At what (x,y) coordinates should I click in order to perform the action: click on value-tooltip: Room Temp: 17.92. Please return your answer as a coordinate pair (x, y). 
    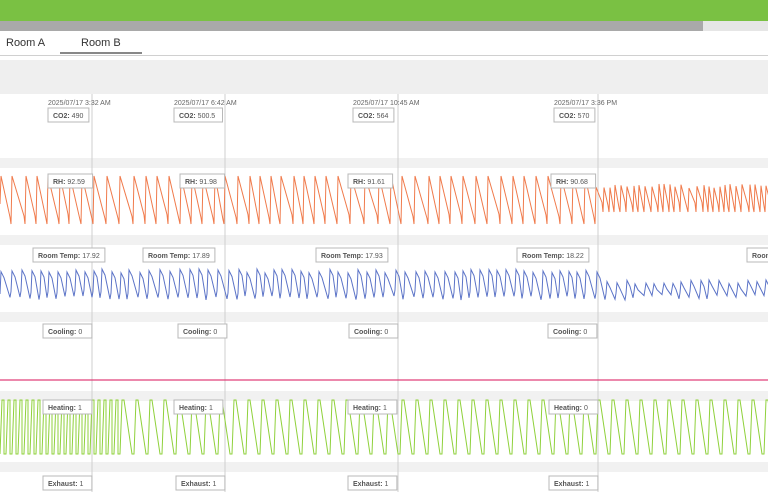
    Looking at the image, I should click on (69, 255).